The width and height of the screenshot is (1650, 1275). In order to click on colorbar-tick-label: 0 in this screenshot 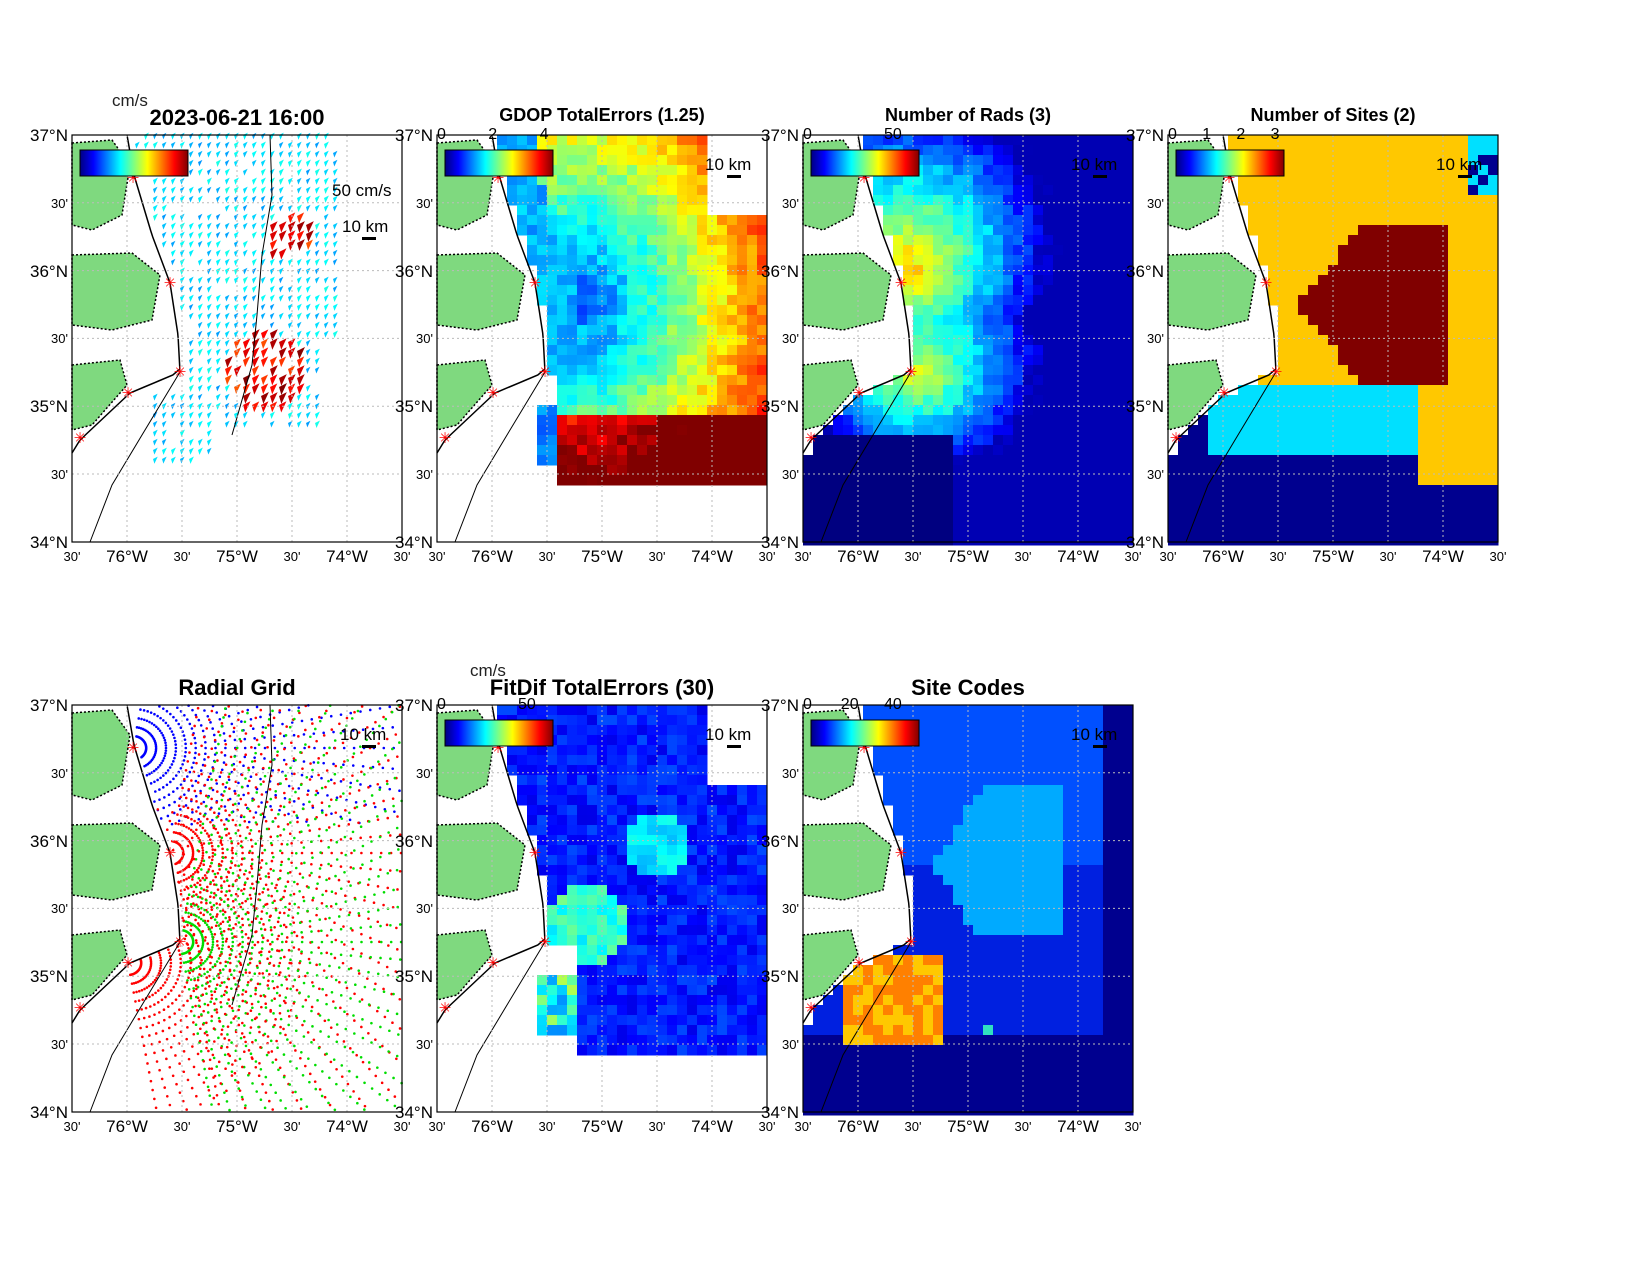, I will do `click(1172, 134)`.